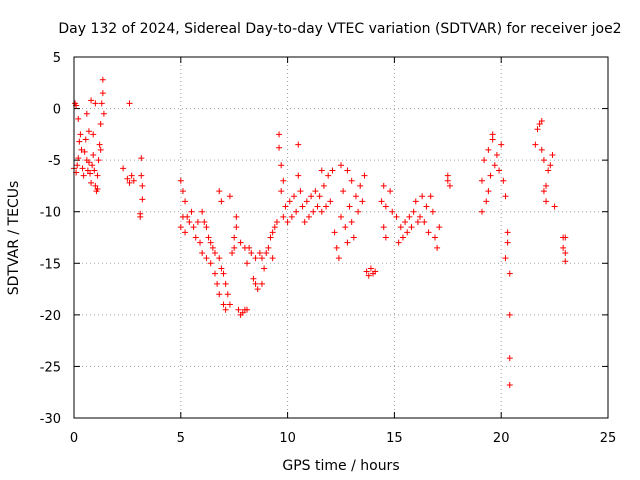 Image resolution: width=640 pixels, height=480 pixels. What do you see at coordinates (50, 316) in the screenshot?
I see `y-tick-label: -20` at bounding box center [50, 316].